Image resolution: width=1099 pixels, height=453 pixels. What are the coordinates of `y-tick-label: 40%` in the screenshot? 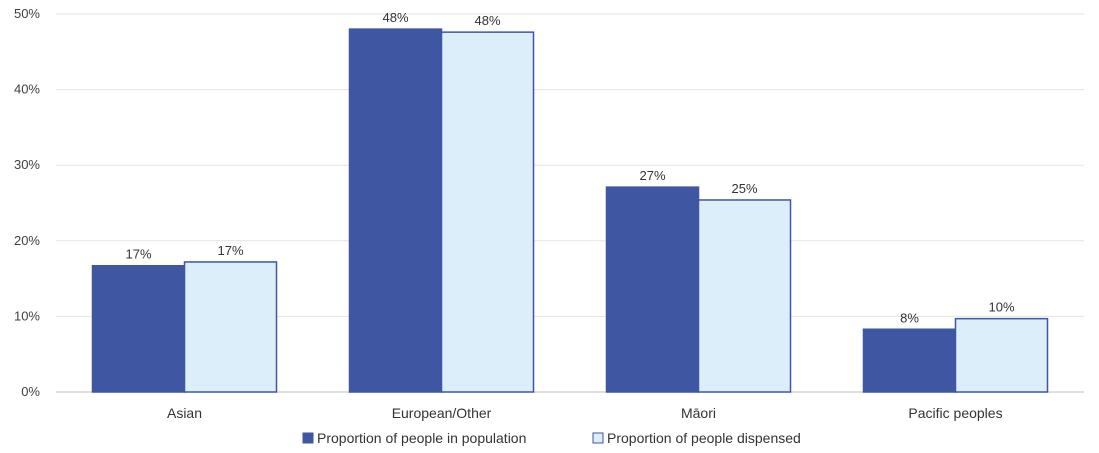 It's located at (27, 89).